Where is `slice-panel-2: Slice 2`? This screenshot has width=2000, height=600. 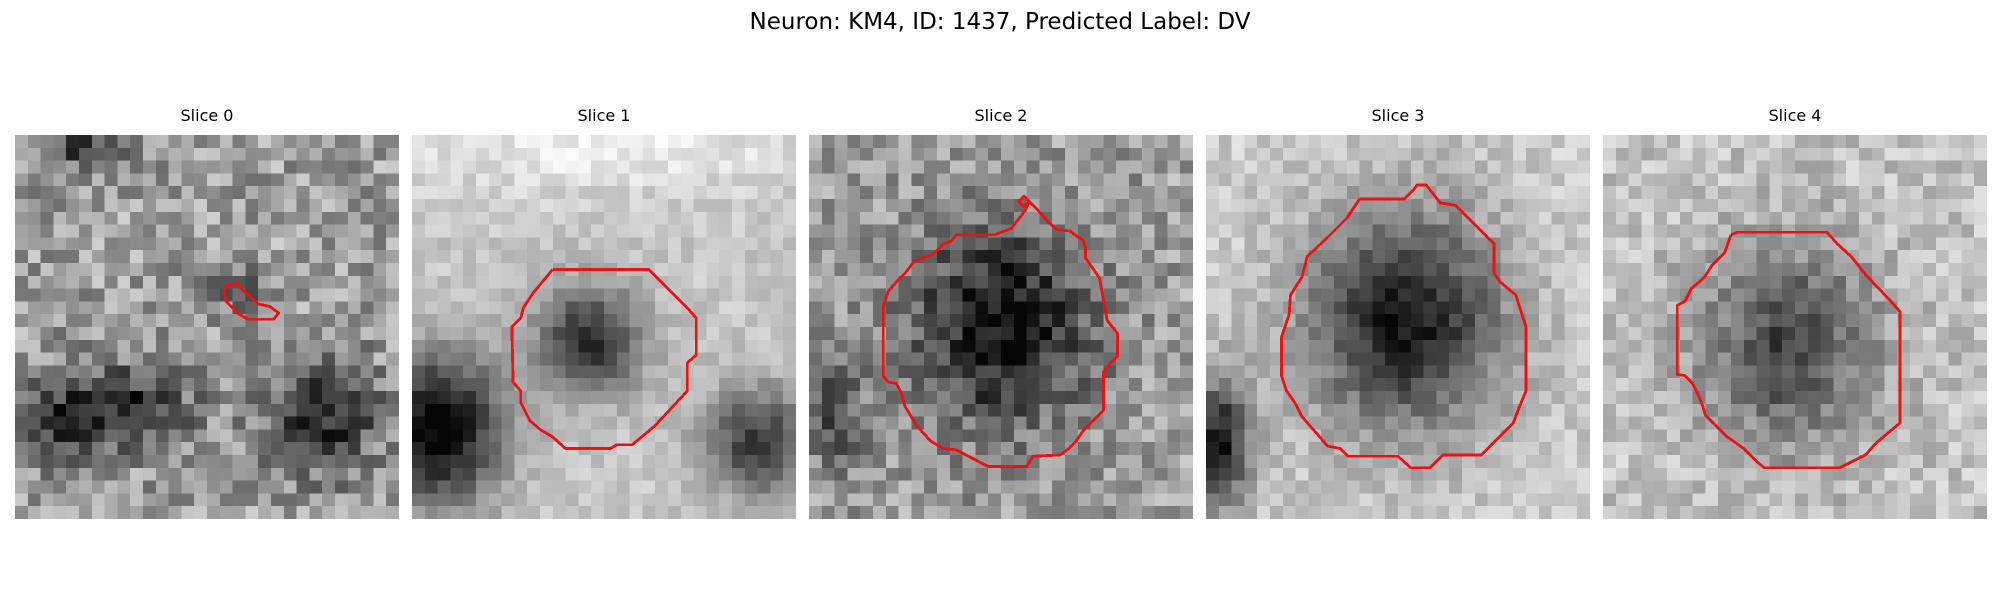
slice-panel-2: Slice 2 is located at coordinates (1001, 312).